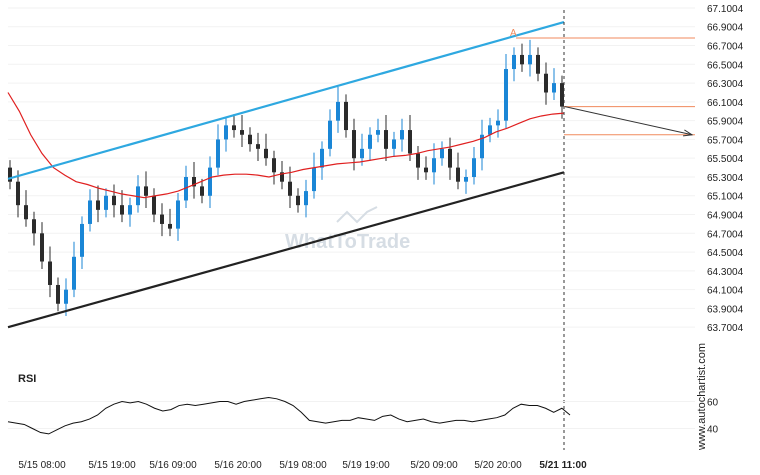 Image resolution: width=760 pixels, height=475 pixels. I want to click on time-tick-label: 5/20 09:00, so click(434, 465).